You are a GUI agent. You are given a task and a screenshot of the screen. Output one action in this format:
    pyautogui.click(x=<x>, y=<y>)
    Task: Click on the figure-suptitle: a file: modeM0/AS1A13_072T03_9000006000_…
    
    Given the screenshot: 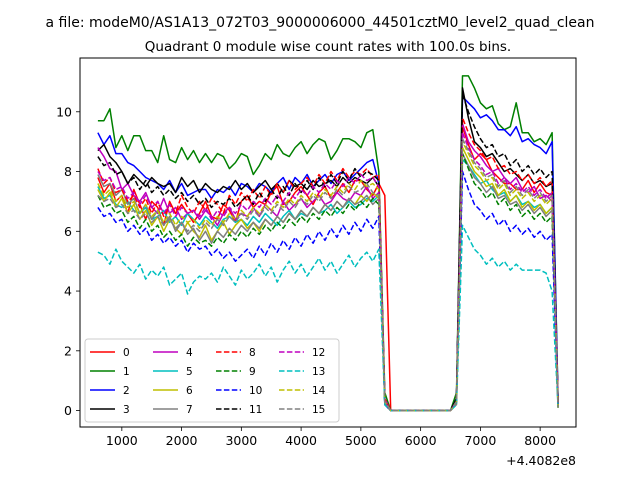 What is the action you would take?
    pyautogui.click(x=320, y=23)
    